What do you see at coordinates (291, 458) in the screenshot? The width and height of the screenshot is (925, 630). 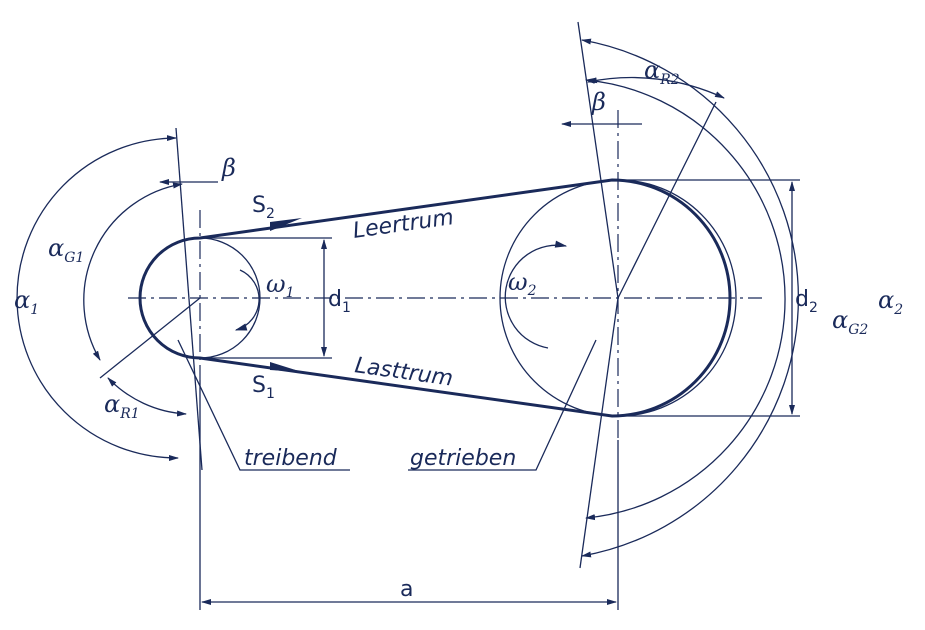 I see `treibend-label: treibend` at bounding box center [291, 458].